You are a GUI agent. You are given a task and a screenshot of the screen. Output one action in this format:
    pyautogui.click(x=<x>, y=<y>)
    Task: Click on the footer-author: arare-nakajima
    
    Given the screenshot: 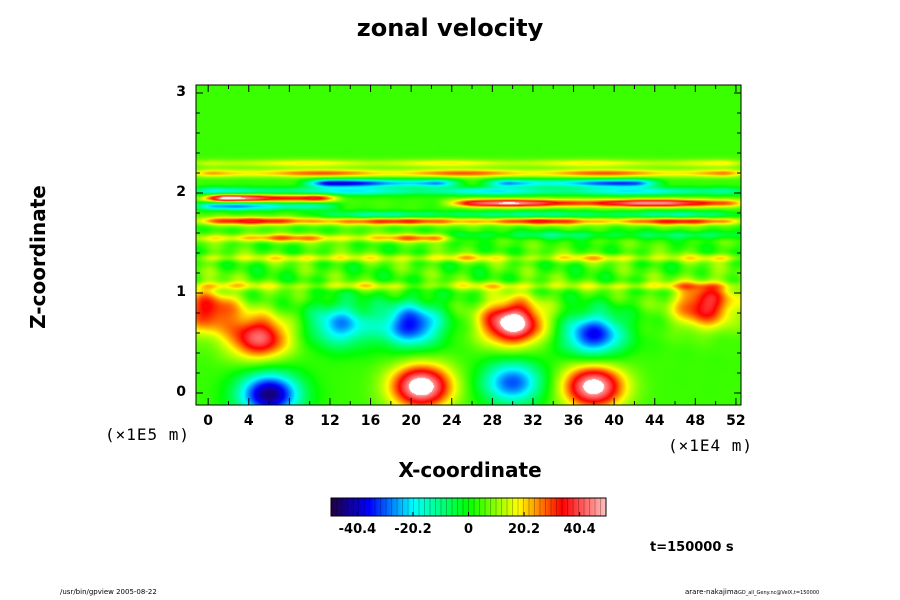 What is the action you would take?
    pyautogui.click(x=711, y=592)
    